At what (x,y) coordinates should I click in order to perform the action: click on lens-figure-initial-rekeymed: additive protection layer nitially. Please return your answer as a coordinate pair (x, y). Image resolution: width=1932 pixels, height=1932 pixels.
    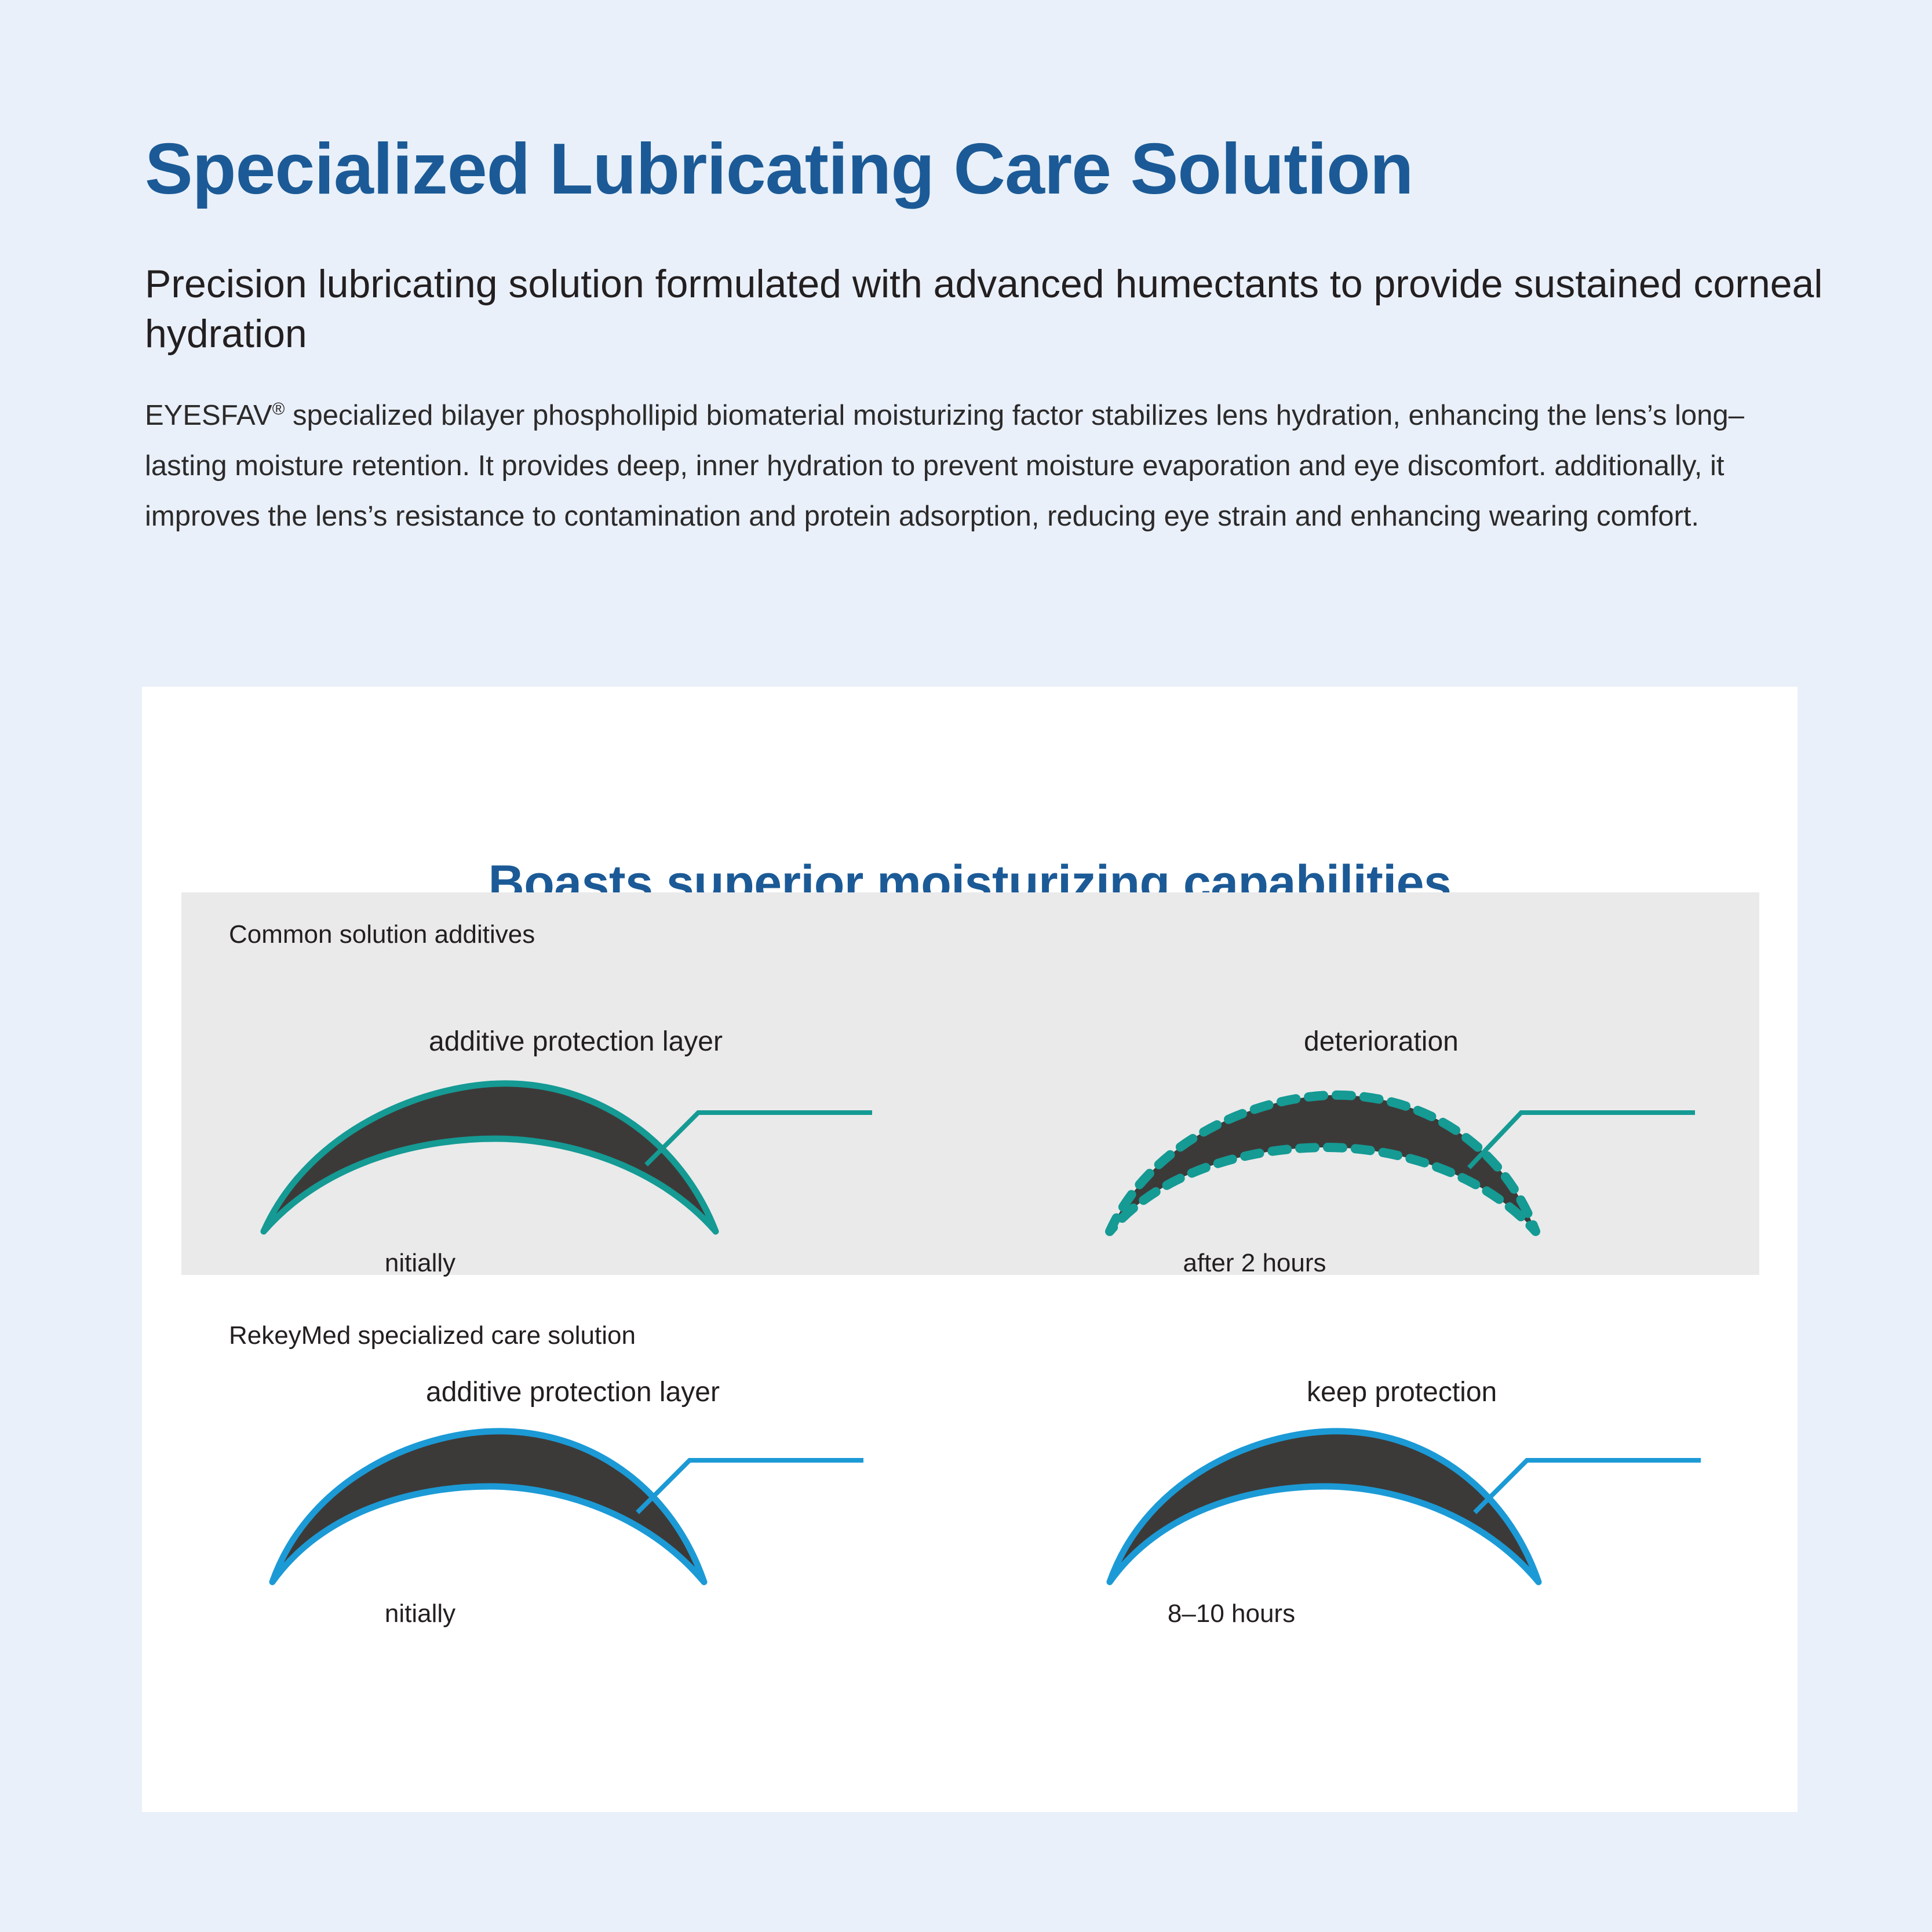
    Looking at the image, I should click on (551, 1515).